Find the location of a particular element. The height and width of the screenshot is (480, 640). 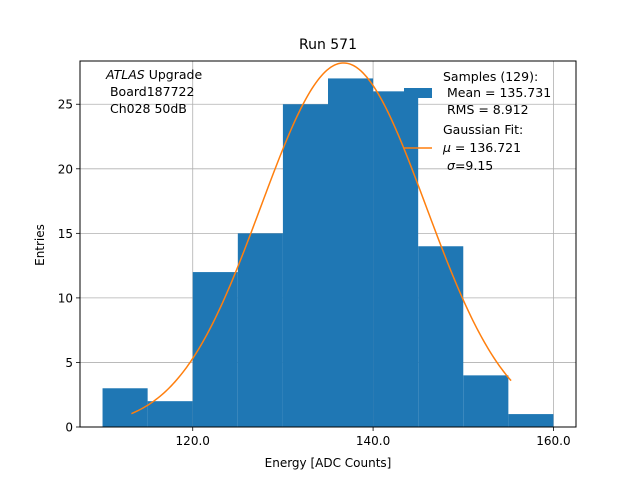

atlas-annotation-line1: ATLAS Upgrade is located at coordinates (153, 74).